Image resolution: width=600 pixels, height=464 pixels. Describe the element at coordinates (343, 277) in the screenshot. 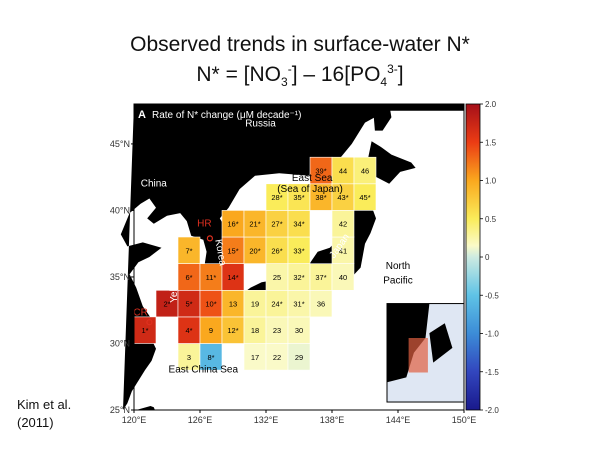

I see `cell-label-40: 40` at that location.